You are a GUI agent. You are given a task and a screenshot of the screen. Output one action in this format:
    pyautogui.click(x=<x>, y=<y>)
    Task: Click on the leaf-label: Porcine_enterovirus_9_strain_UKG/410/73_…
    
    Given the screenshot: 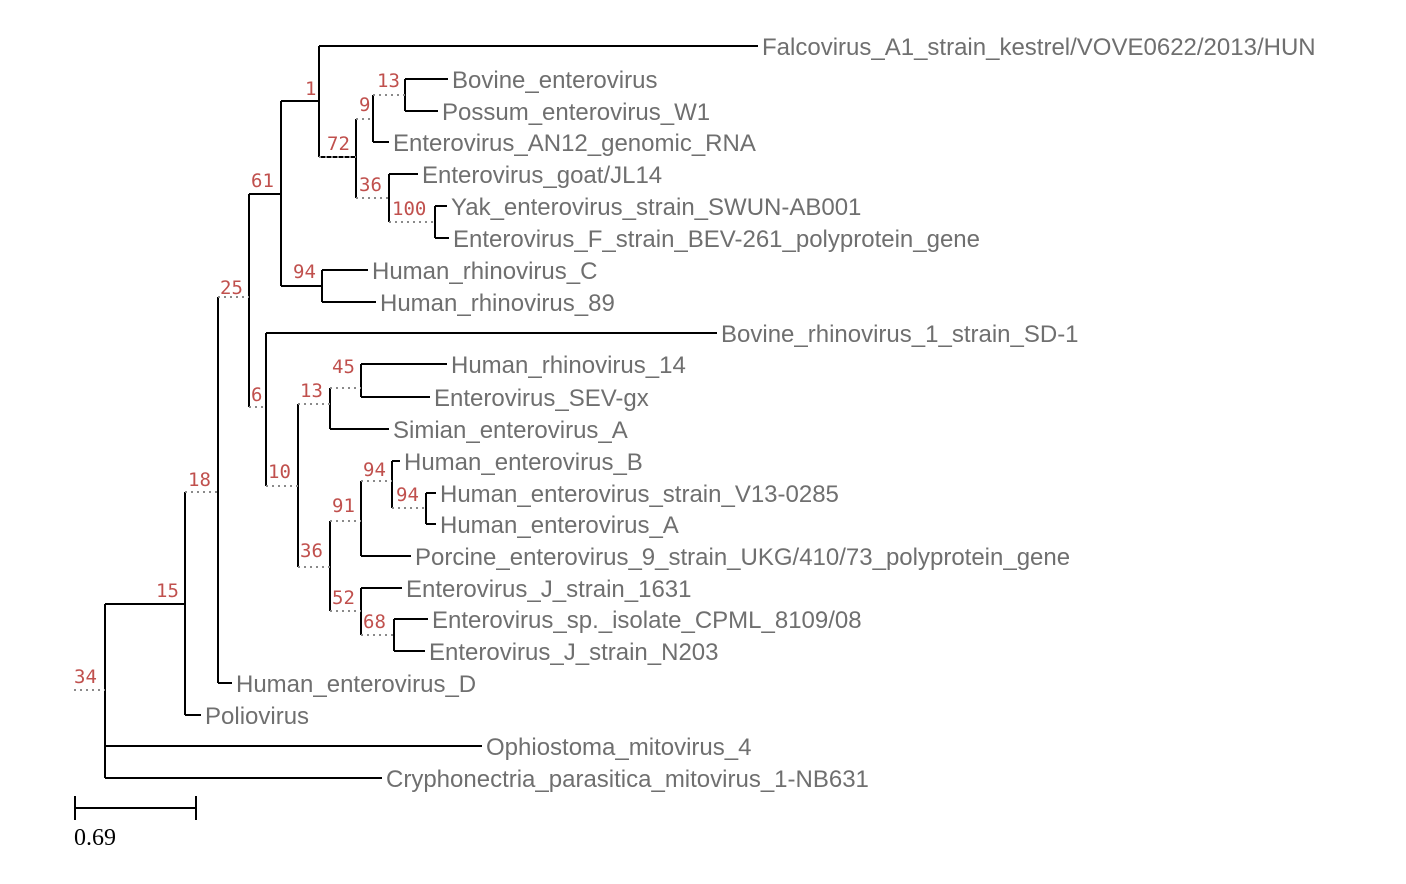 What is the action you would take?
    pyautogui.click(x=742, y=557)
    